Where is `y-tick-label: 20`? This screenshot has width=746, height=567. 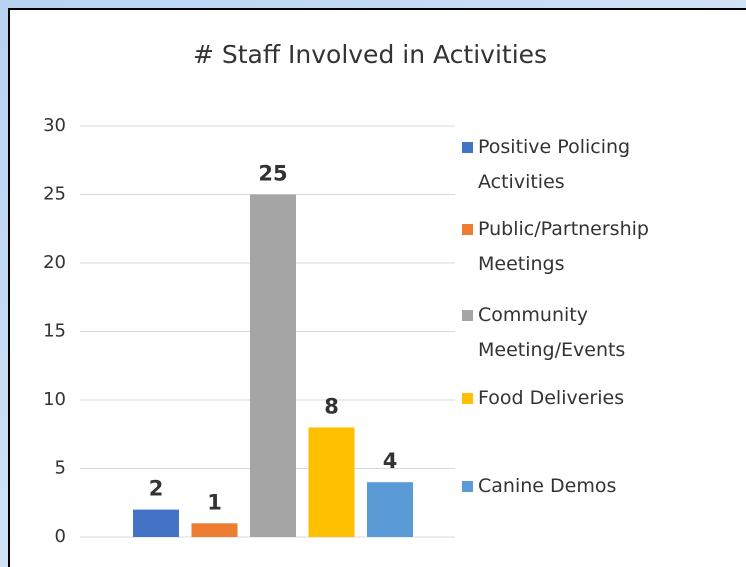 y-tick-label: 20 is located at coordinates (54, 262).